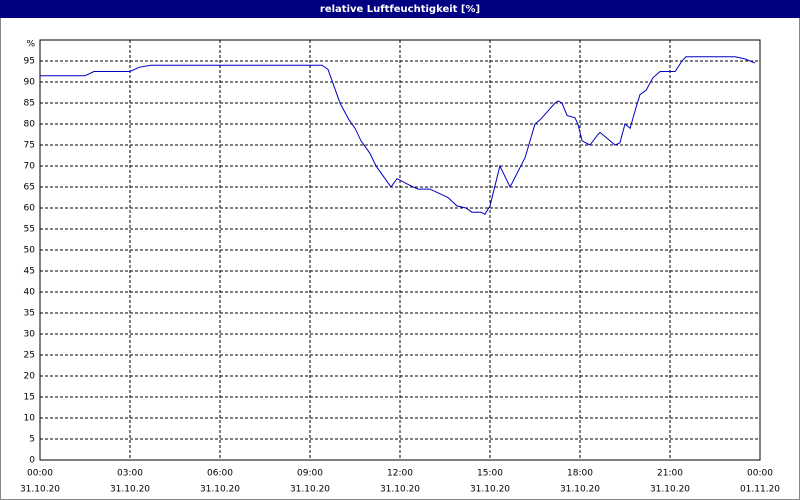 This screenshot has height=500, width=800. I want to click on y-tick-label: 90, so click(30, 83).